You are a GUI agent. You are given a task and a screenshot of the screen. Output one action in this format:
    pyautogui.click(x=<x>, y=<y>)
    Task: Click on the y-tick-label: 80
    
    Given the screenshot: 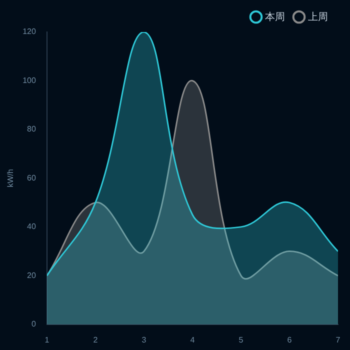 What is the action you would take?
    pyautogui.click(x=31, y=129)
    